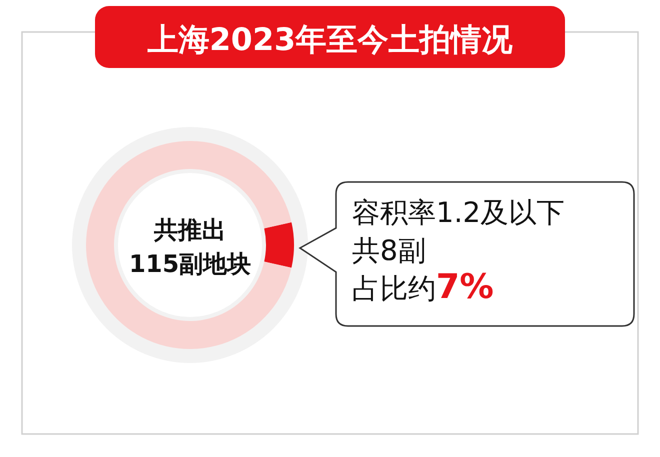 This screenshot has height=457, width=660. What do you see at coordinates (458, 212) in the screenshot?
I see `text: 容积率1.2及以下` at bounding box center [458, 212].